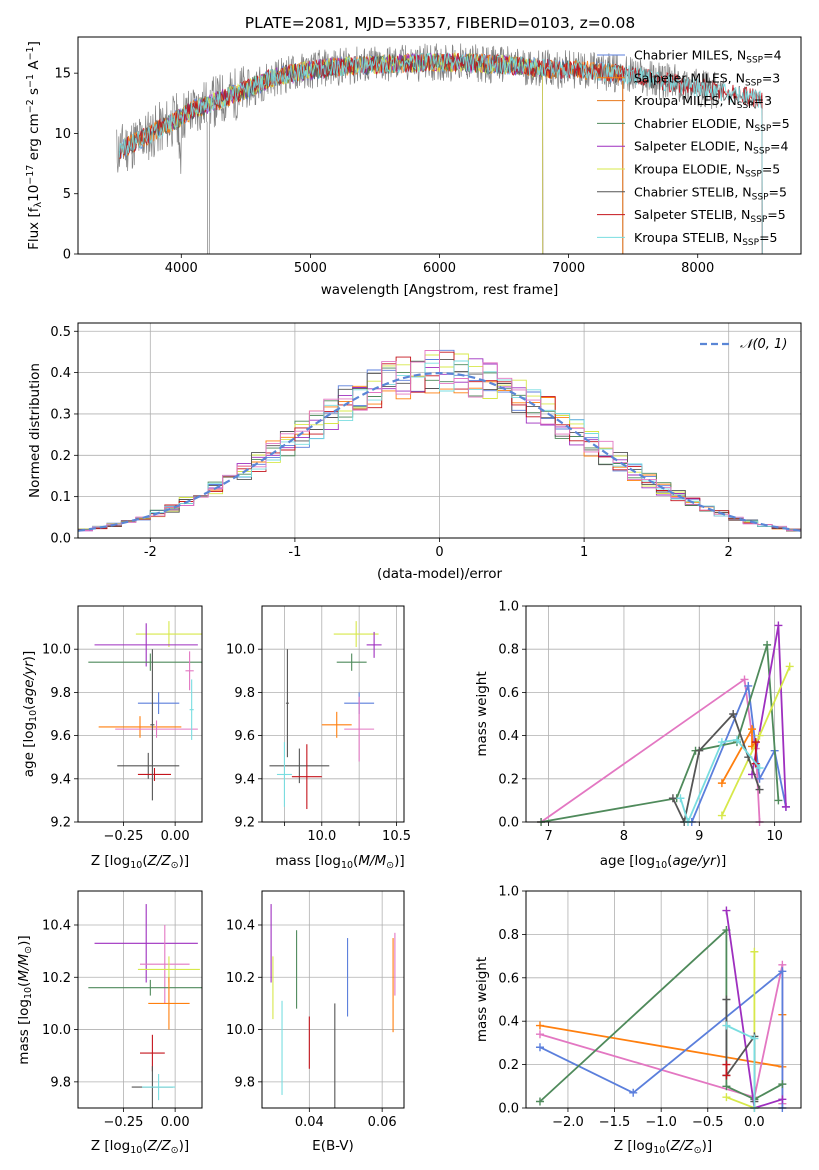 Image resolution: width=819 pixels, height=1170 pixels. Describe the element at coordinates (24, 967) in the screenshot. I see `y-axis-label-part: M/M` at that location.